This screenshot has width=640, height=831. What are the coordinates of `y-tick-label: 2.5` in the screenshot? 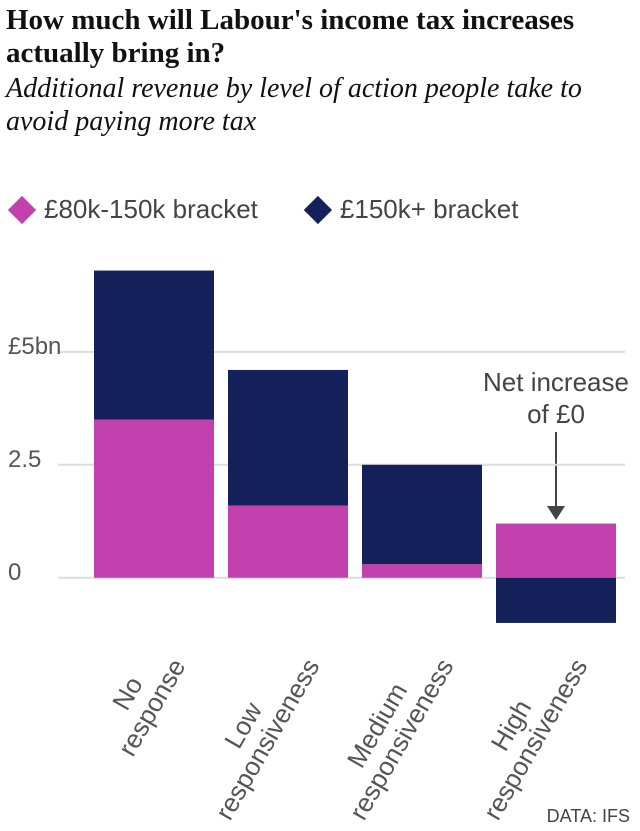 It's located at (24, 459).